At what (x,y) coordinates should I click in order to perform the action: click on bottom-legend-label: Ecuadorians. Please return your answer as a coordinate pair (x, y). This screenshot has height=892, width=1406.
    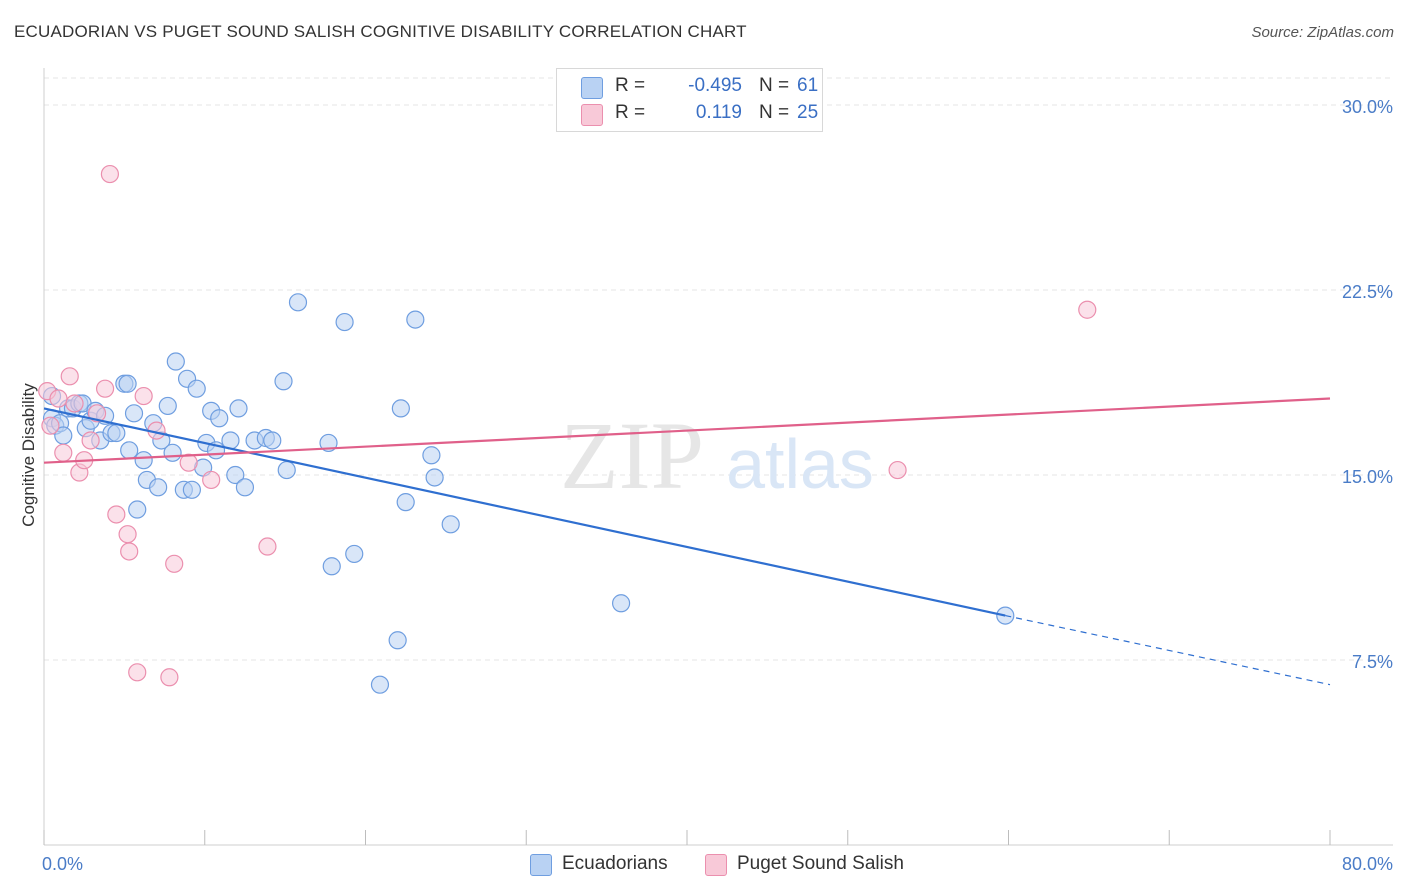
    Looking at the image, I should click on (615, 863).